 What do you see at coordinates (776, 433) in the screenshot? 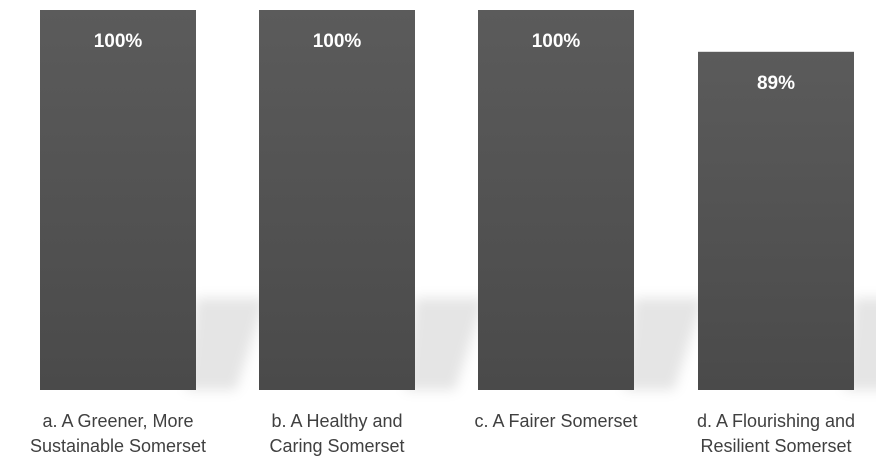
I see `category-label: d. A Flourishing and Resilient Somerset` at bounding box center [776, 433].